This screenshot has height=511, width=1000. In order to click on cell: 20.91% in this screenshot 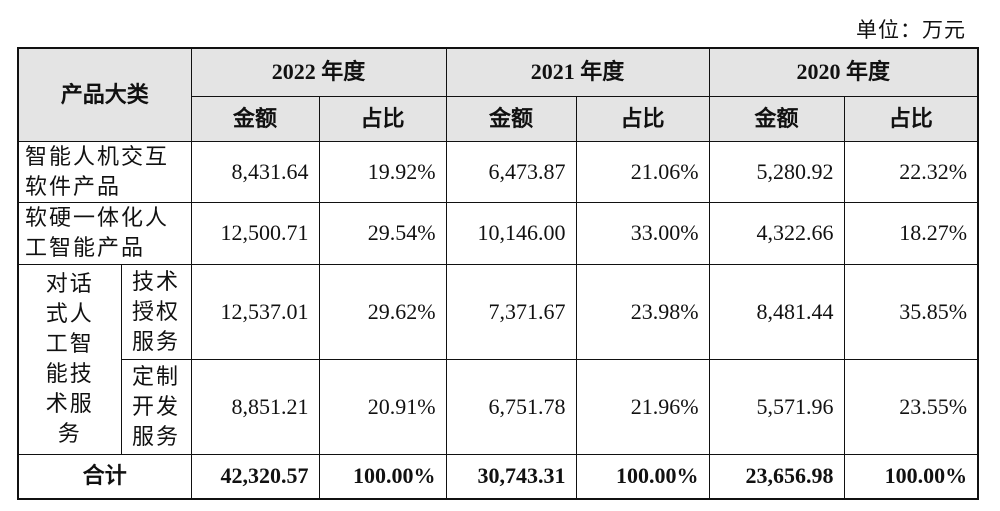, I will do `click(382, 406)`.